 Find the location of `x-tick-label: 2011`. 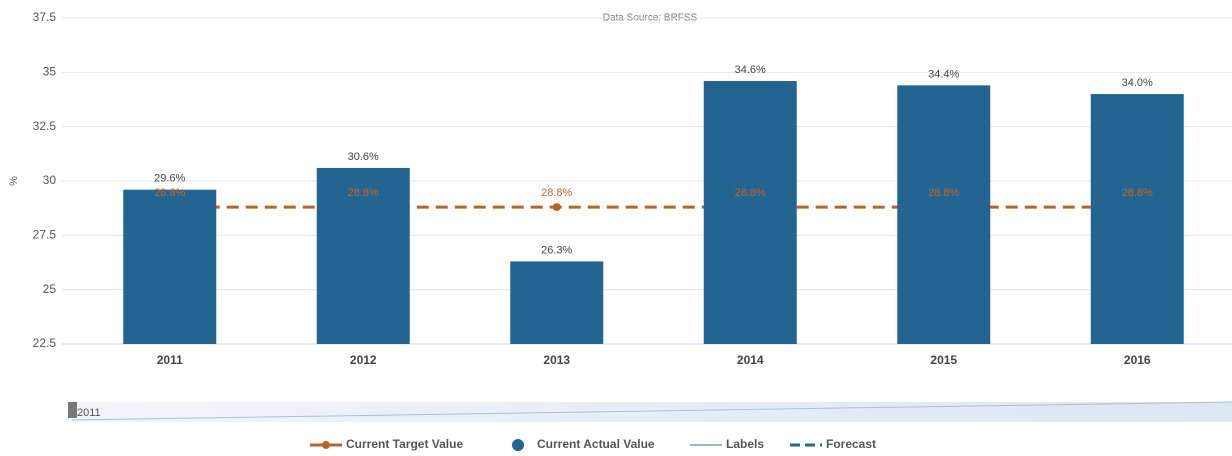

x-tick-label: 2011 is located at coordinates (170, 360).